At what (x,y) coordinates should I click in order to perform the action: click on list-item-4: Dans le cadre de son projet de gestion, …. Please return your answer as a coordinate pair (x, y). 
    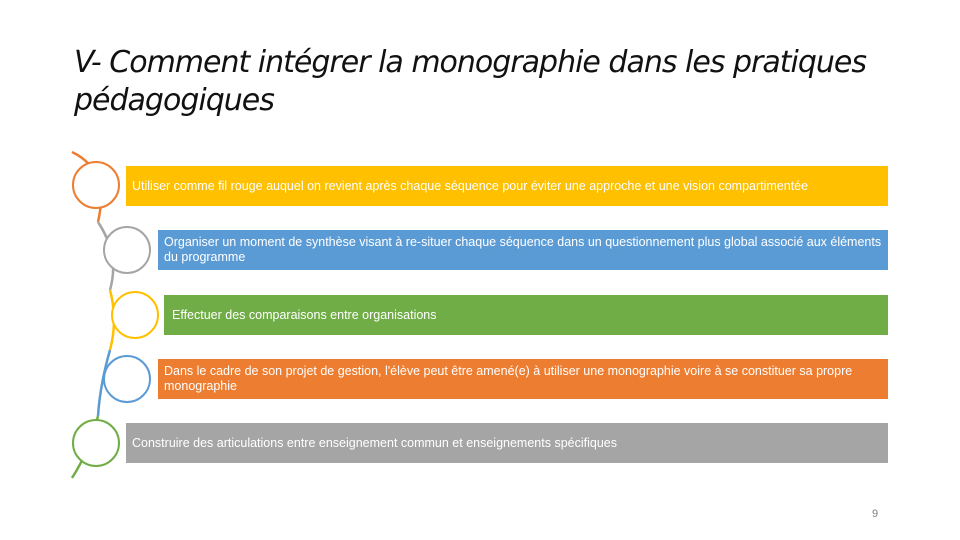
    Looking at the image, I should click on (523, 379).